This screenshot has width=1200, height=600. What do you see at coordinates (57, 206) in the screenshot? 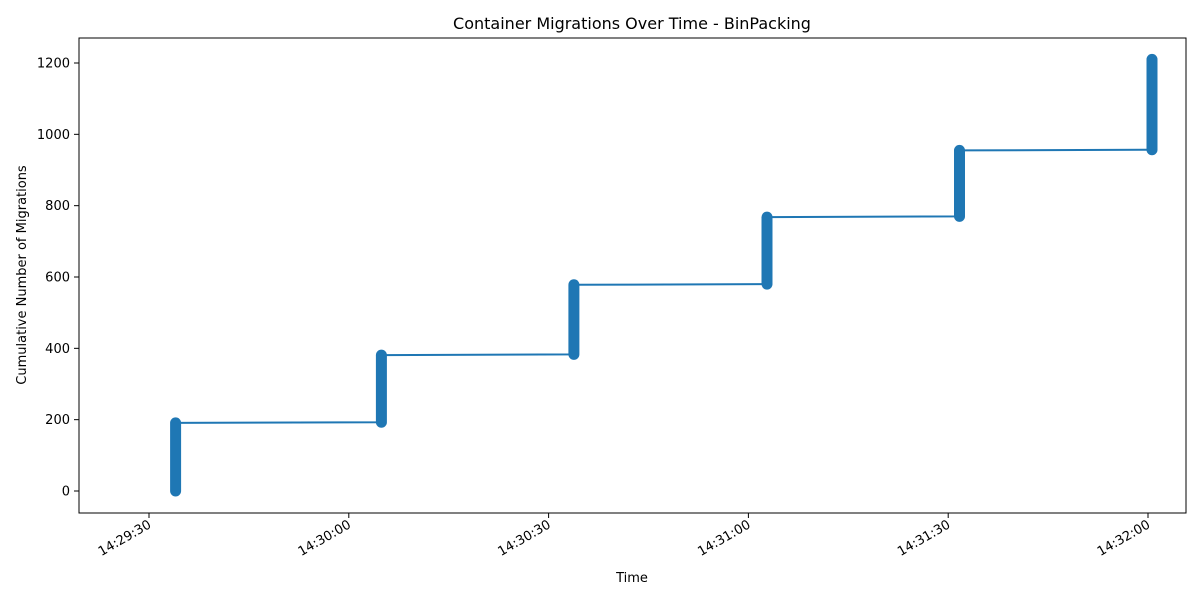
I see `y-tick-label: 800` at bounding box center [57, 206].